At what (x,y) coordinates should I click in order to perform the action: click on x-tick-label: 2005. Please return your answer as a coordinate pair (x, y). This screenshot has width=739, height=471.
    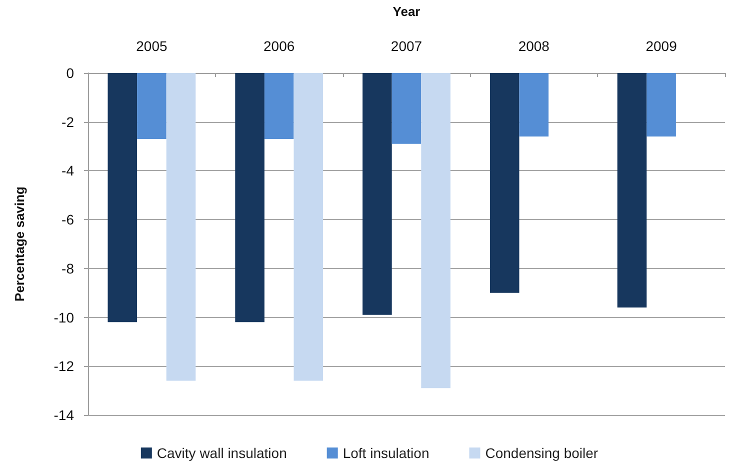
    Looking at the image, I should click on (152, 46).